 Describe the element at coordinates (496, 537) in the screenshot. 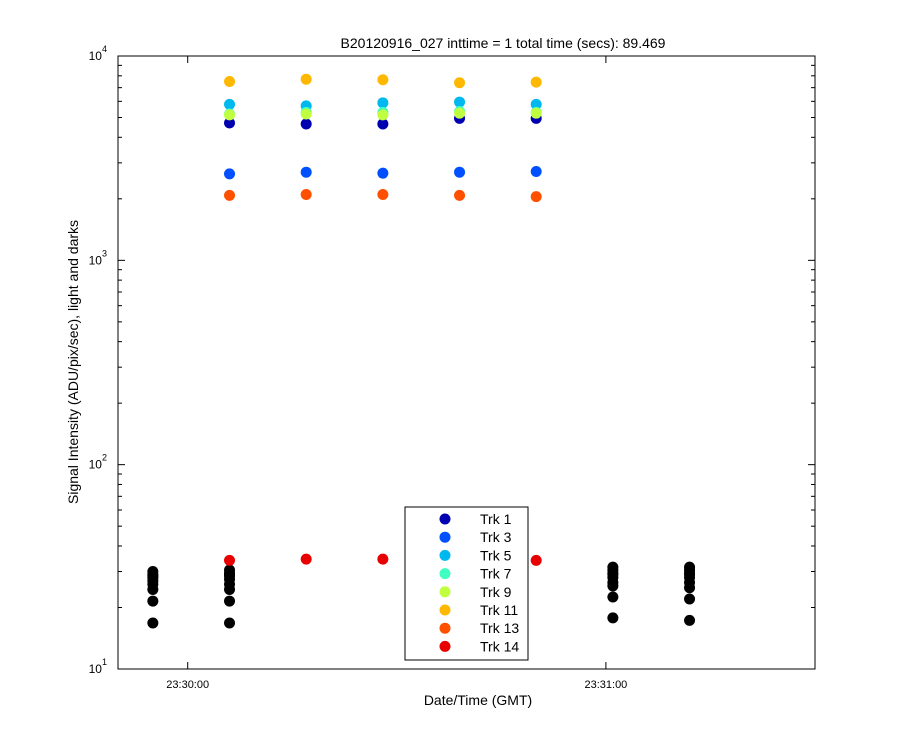

I see `legend-label-trk-3: Trk 3` at that location.